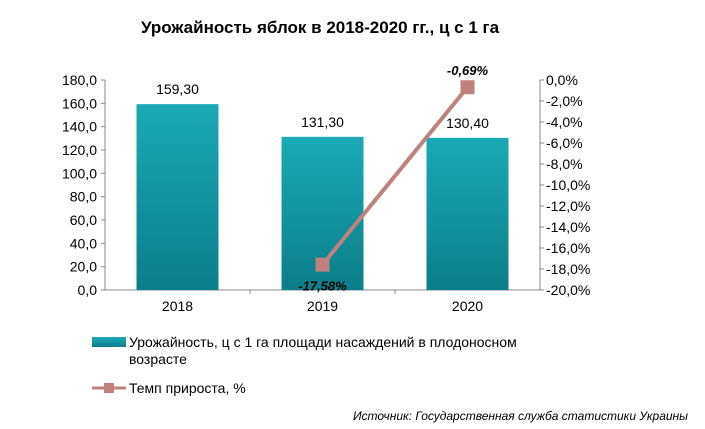 The height and width of the screenshot is (429, 705). I want to click on left-tick-label: 140,0, so click(79, 127).